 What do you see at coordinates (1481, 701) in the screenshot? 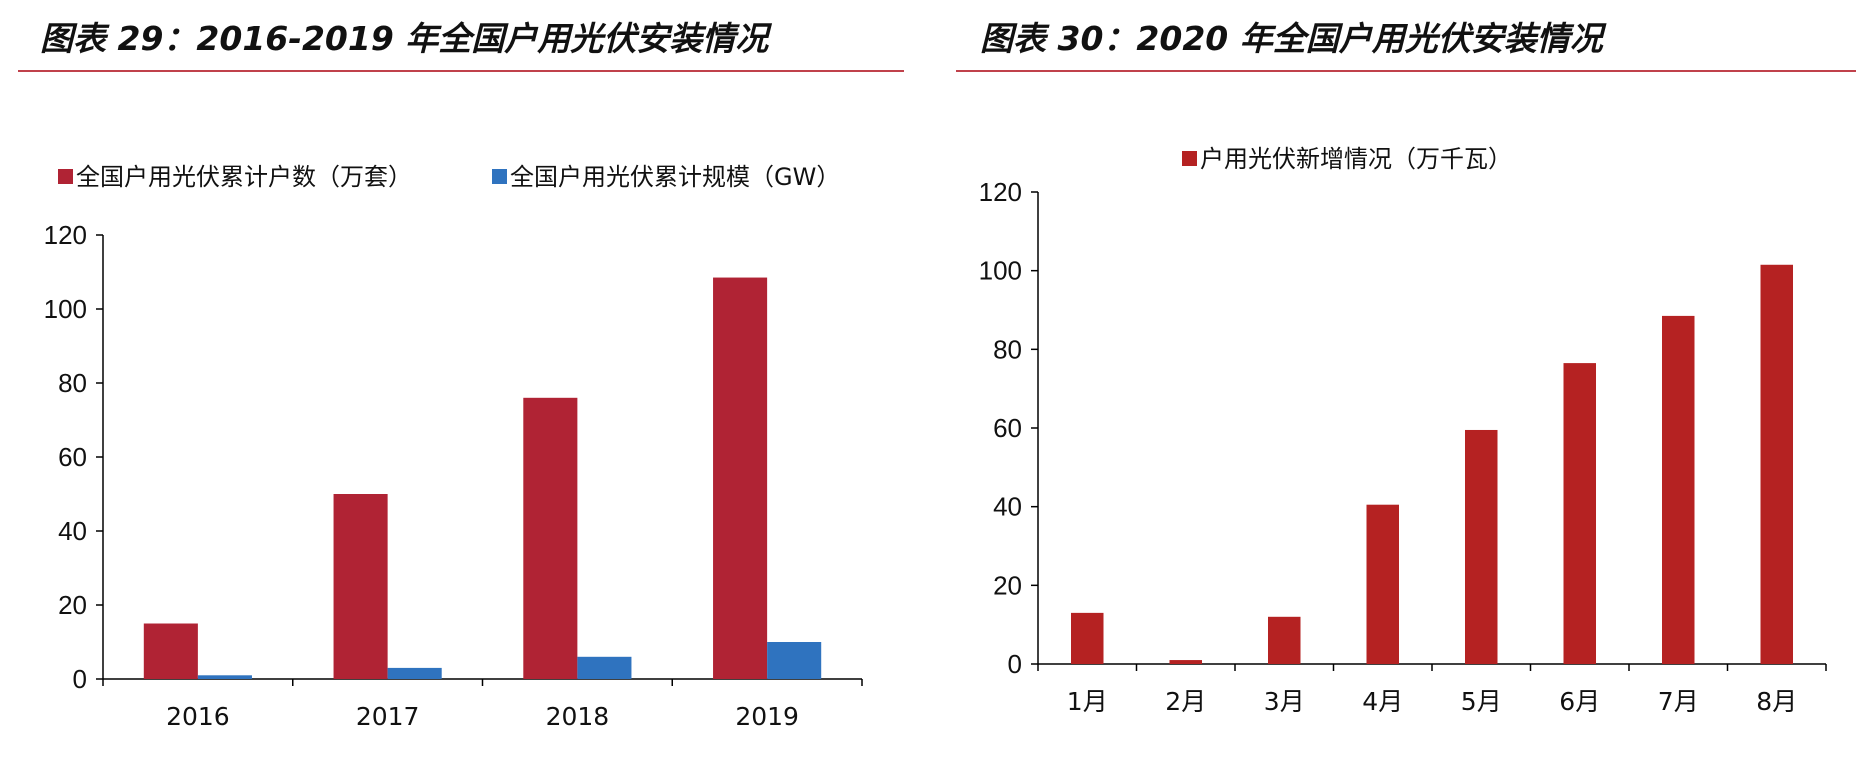
I see `x-tick-label: 5月` at bounding box center [1481, 701].